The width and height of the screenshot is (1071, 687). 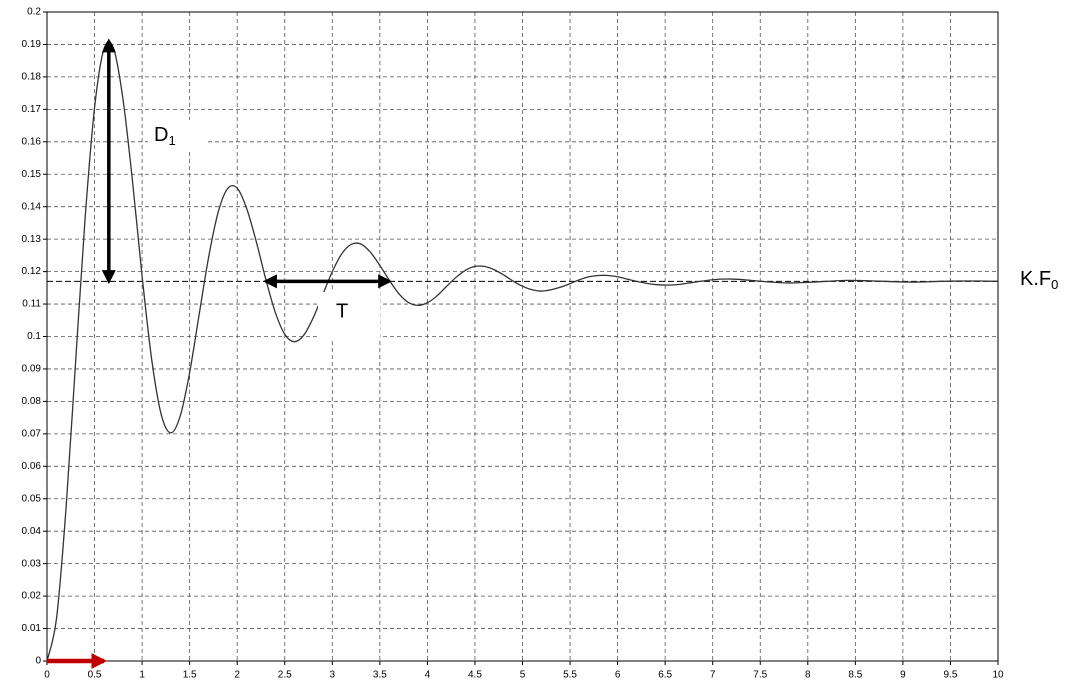 What do you see at coordinates (31, 304) in the screenshot?
I see `y-tick-label: 0.11` at bounding box center [31, 304].